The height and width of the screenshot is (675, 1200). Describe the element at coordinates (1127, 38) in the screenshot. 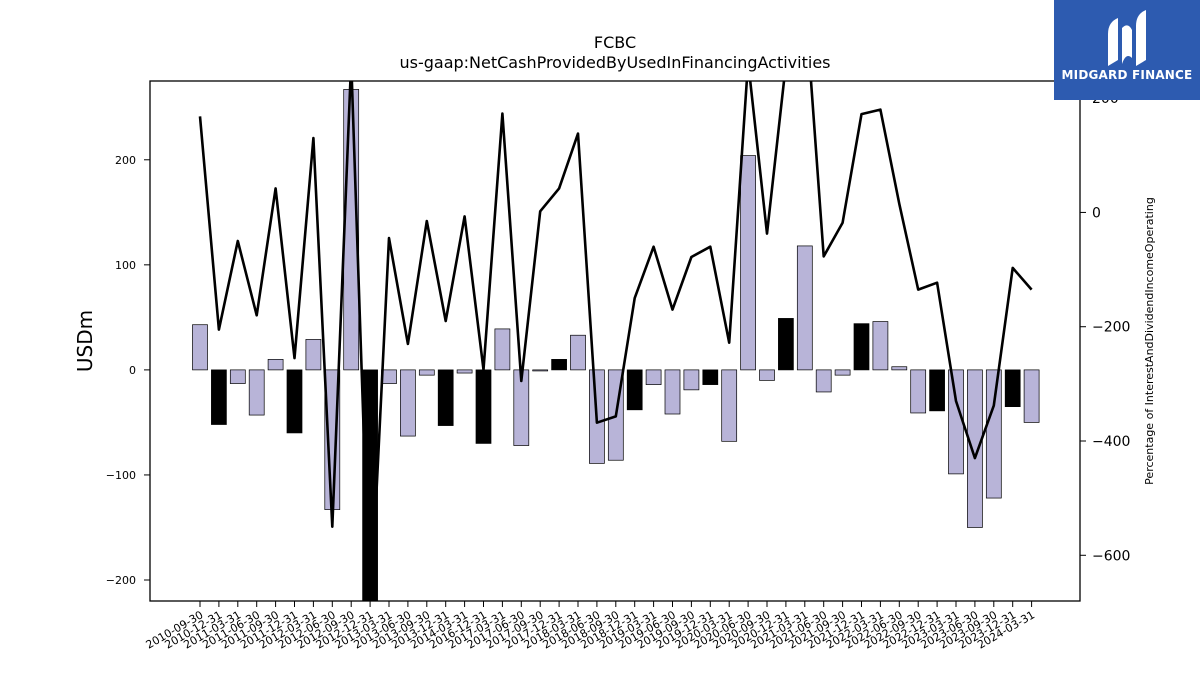

I see `midgard-logo-icon` at that location.